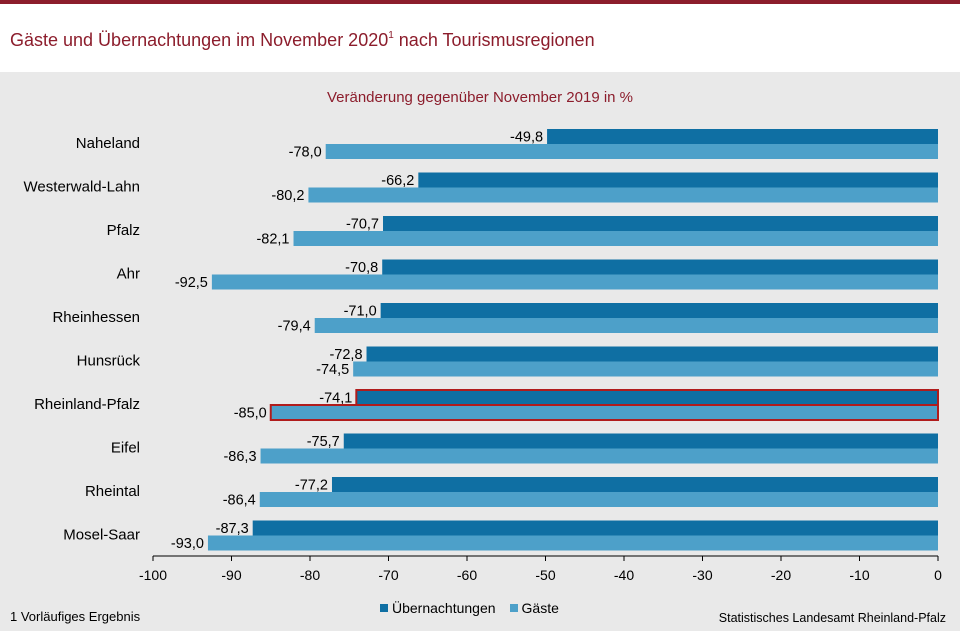 This screenshot has height=631, width=960. What do you see at coordinates (287, 196) in the screenshot?
I see `data-label-gaeste-westerwald-lahn: -80,2` at bounding box center [287, 196].